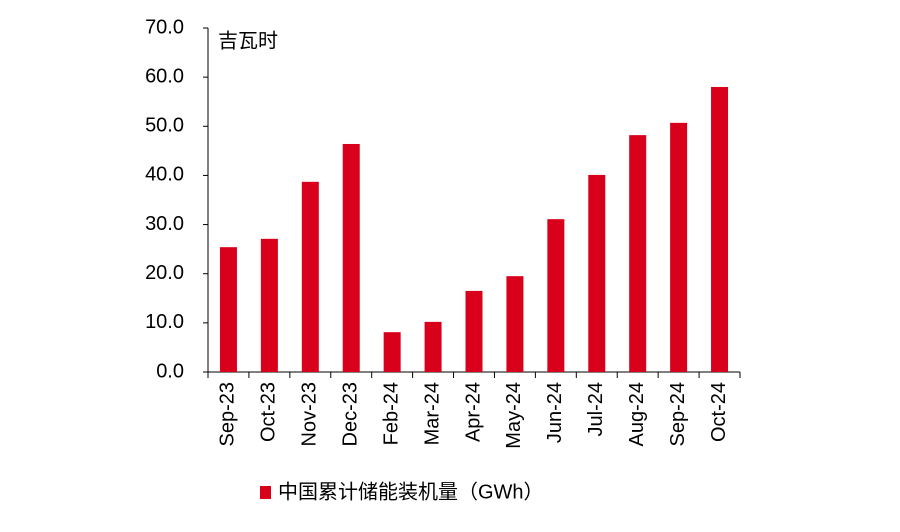 The height and width of the screenshot is (532, 900). I want to click on x-tick-label: Jul-24, so click(596, 409).